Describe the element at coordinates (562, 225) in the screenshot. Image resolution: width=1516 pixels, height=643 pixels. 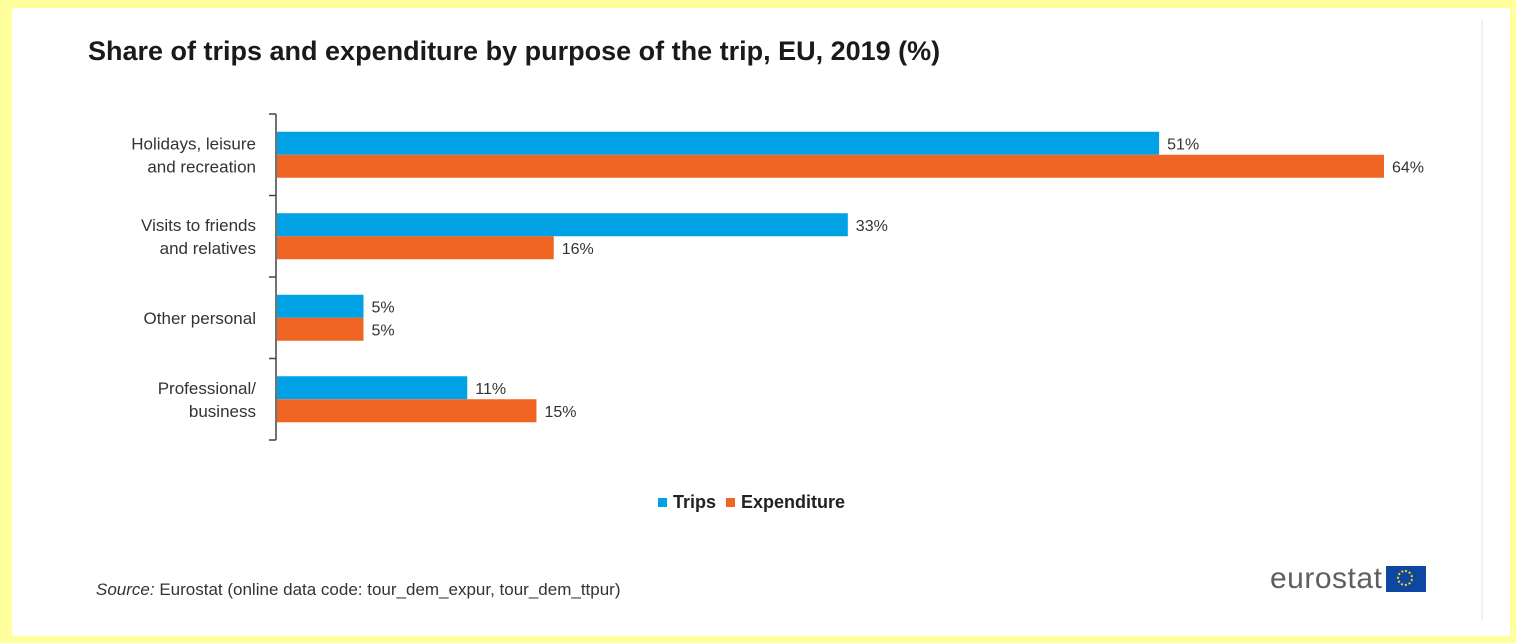
I see `bar-trips-visits-to-friends-and-relatives` at that location.